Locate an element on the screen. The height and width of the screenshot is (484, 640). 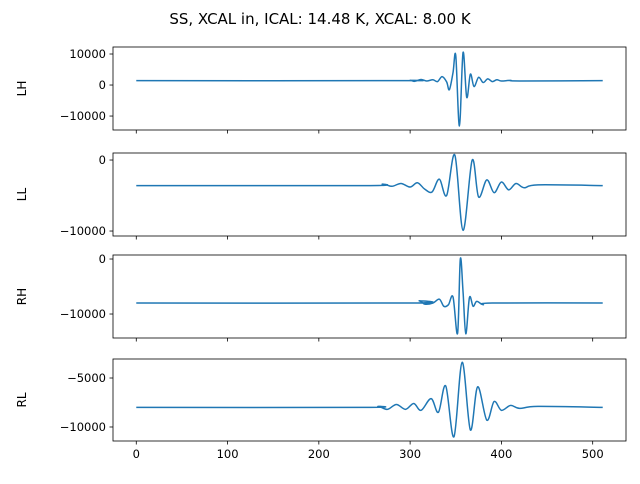
x-tick-label: 200 is located at coordinates (319, 454).